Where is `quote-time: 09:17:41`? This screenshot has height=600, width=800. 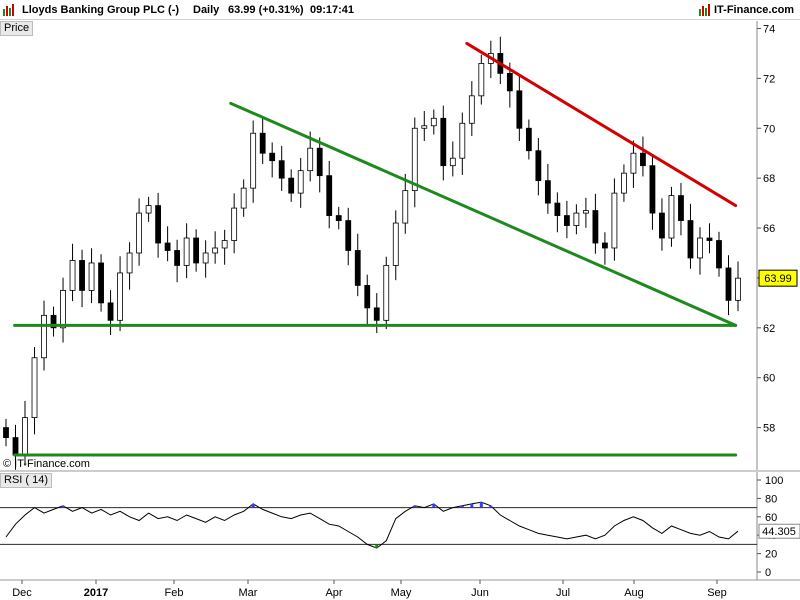 quote-time: 09:17:41 is located at coordinates (332, 10).